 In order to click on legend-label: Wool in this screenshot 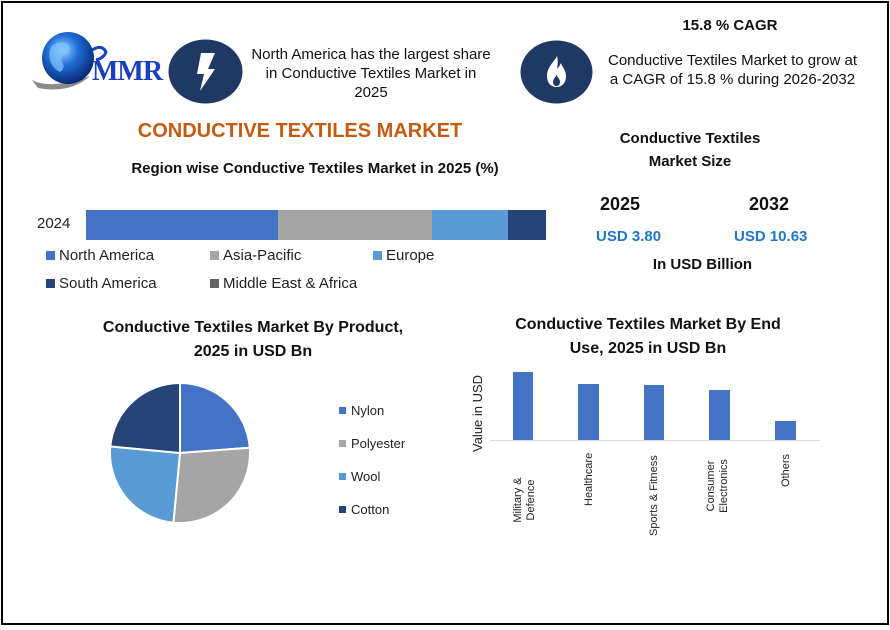, I will do `click(366, 476)`.